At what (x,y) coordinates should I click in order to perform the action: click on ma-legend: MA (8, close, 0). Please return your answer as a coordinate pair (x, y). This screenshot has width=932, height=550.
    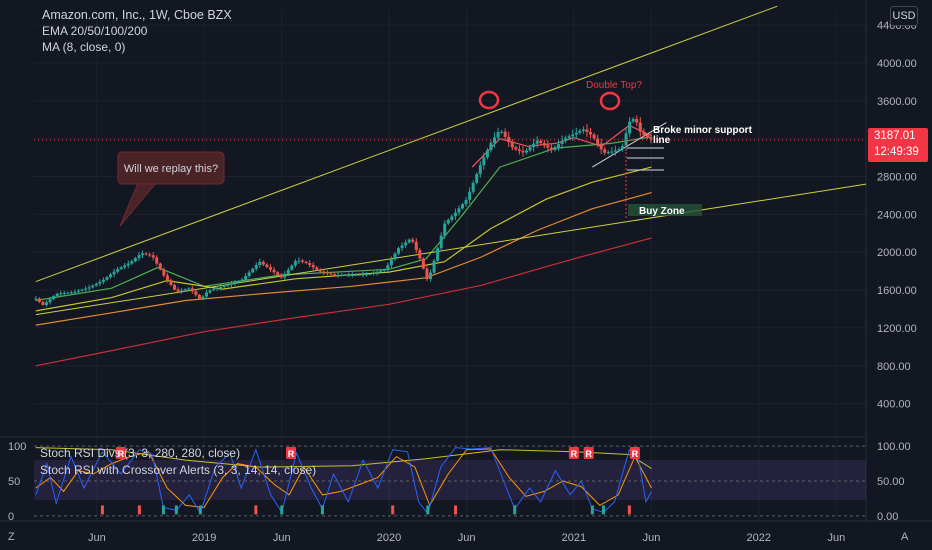
    Looking at the image, I should click on (84, 47).